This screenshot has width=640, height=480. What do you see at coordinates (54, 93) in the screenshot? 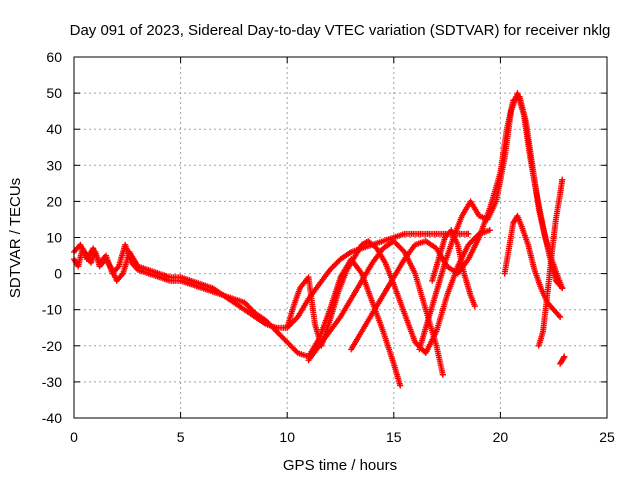
I see `y-tick-label: 50` at bounding box center [54, 93].